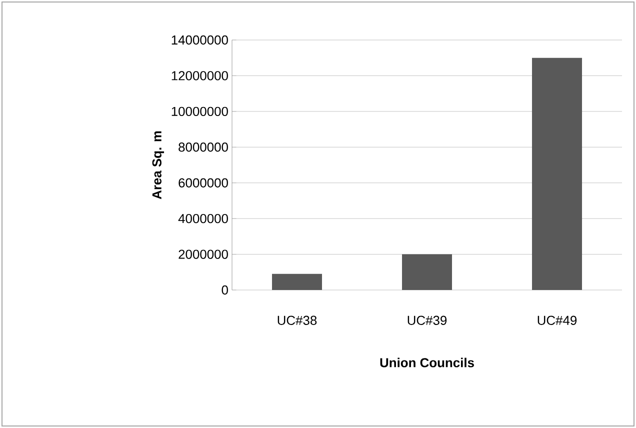  What do you see at coordinates (225, 290) in the screenshot?
I see `y-tick-label: 0` at bounding box center [225, 290].